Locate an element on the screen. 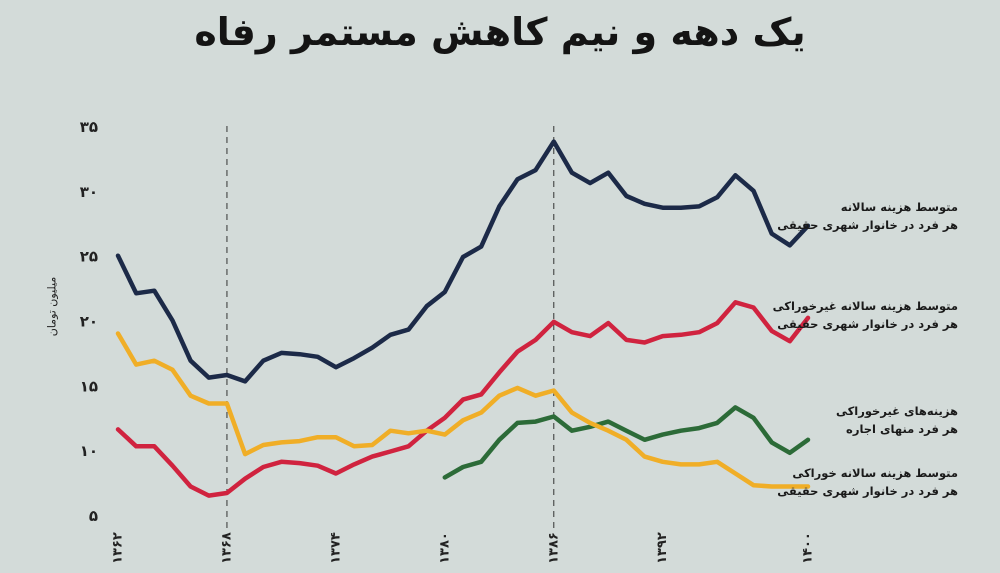  y-tick-label: ۱۵ is located at coordinates (89, 386).